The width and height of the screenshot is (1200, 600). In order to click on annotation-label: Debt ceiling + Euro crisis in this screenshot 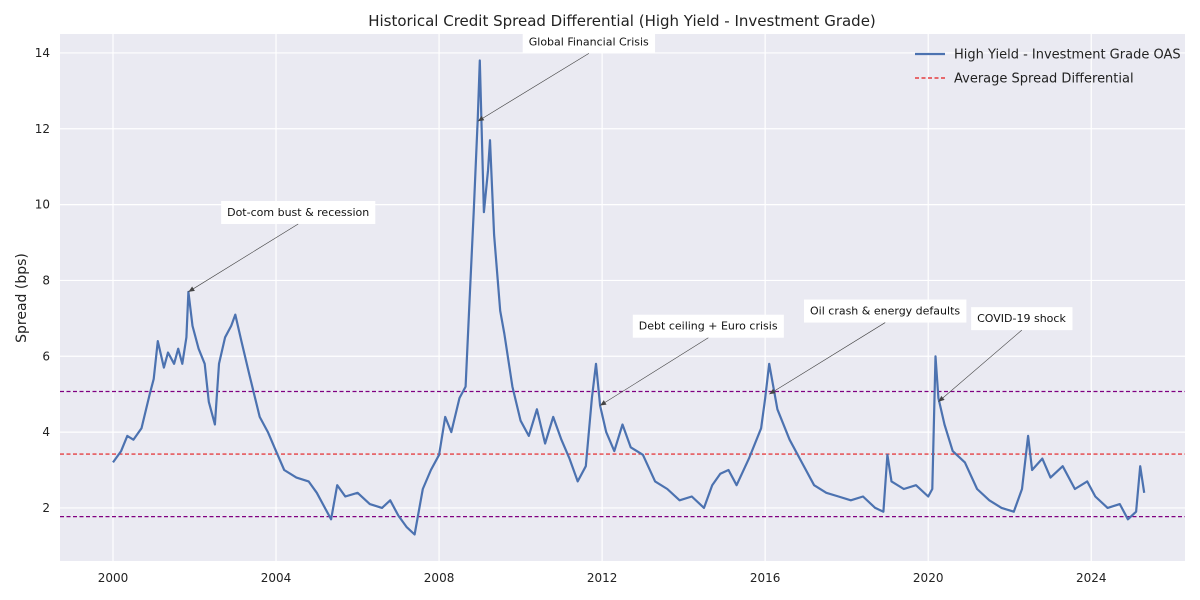, I will do `click(708, 326)`.